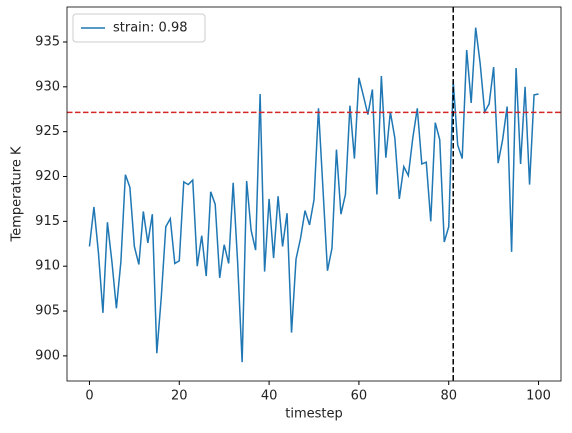 This screenshot has width=572, height=433. Describe the element at coordinates (47, 176) in the screenshot. I see `y-tick-label: 920` at that location.